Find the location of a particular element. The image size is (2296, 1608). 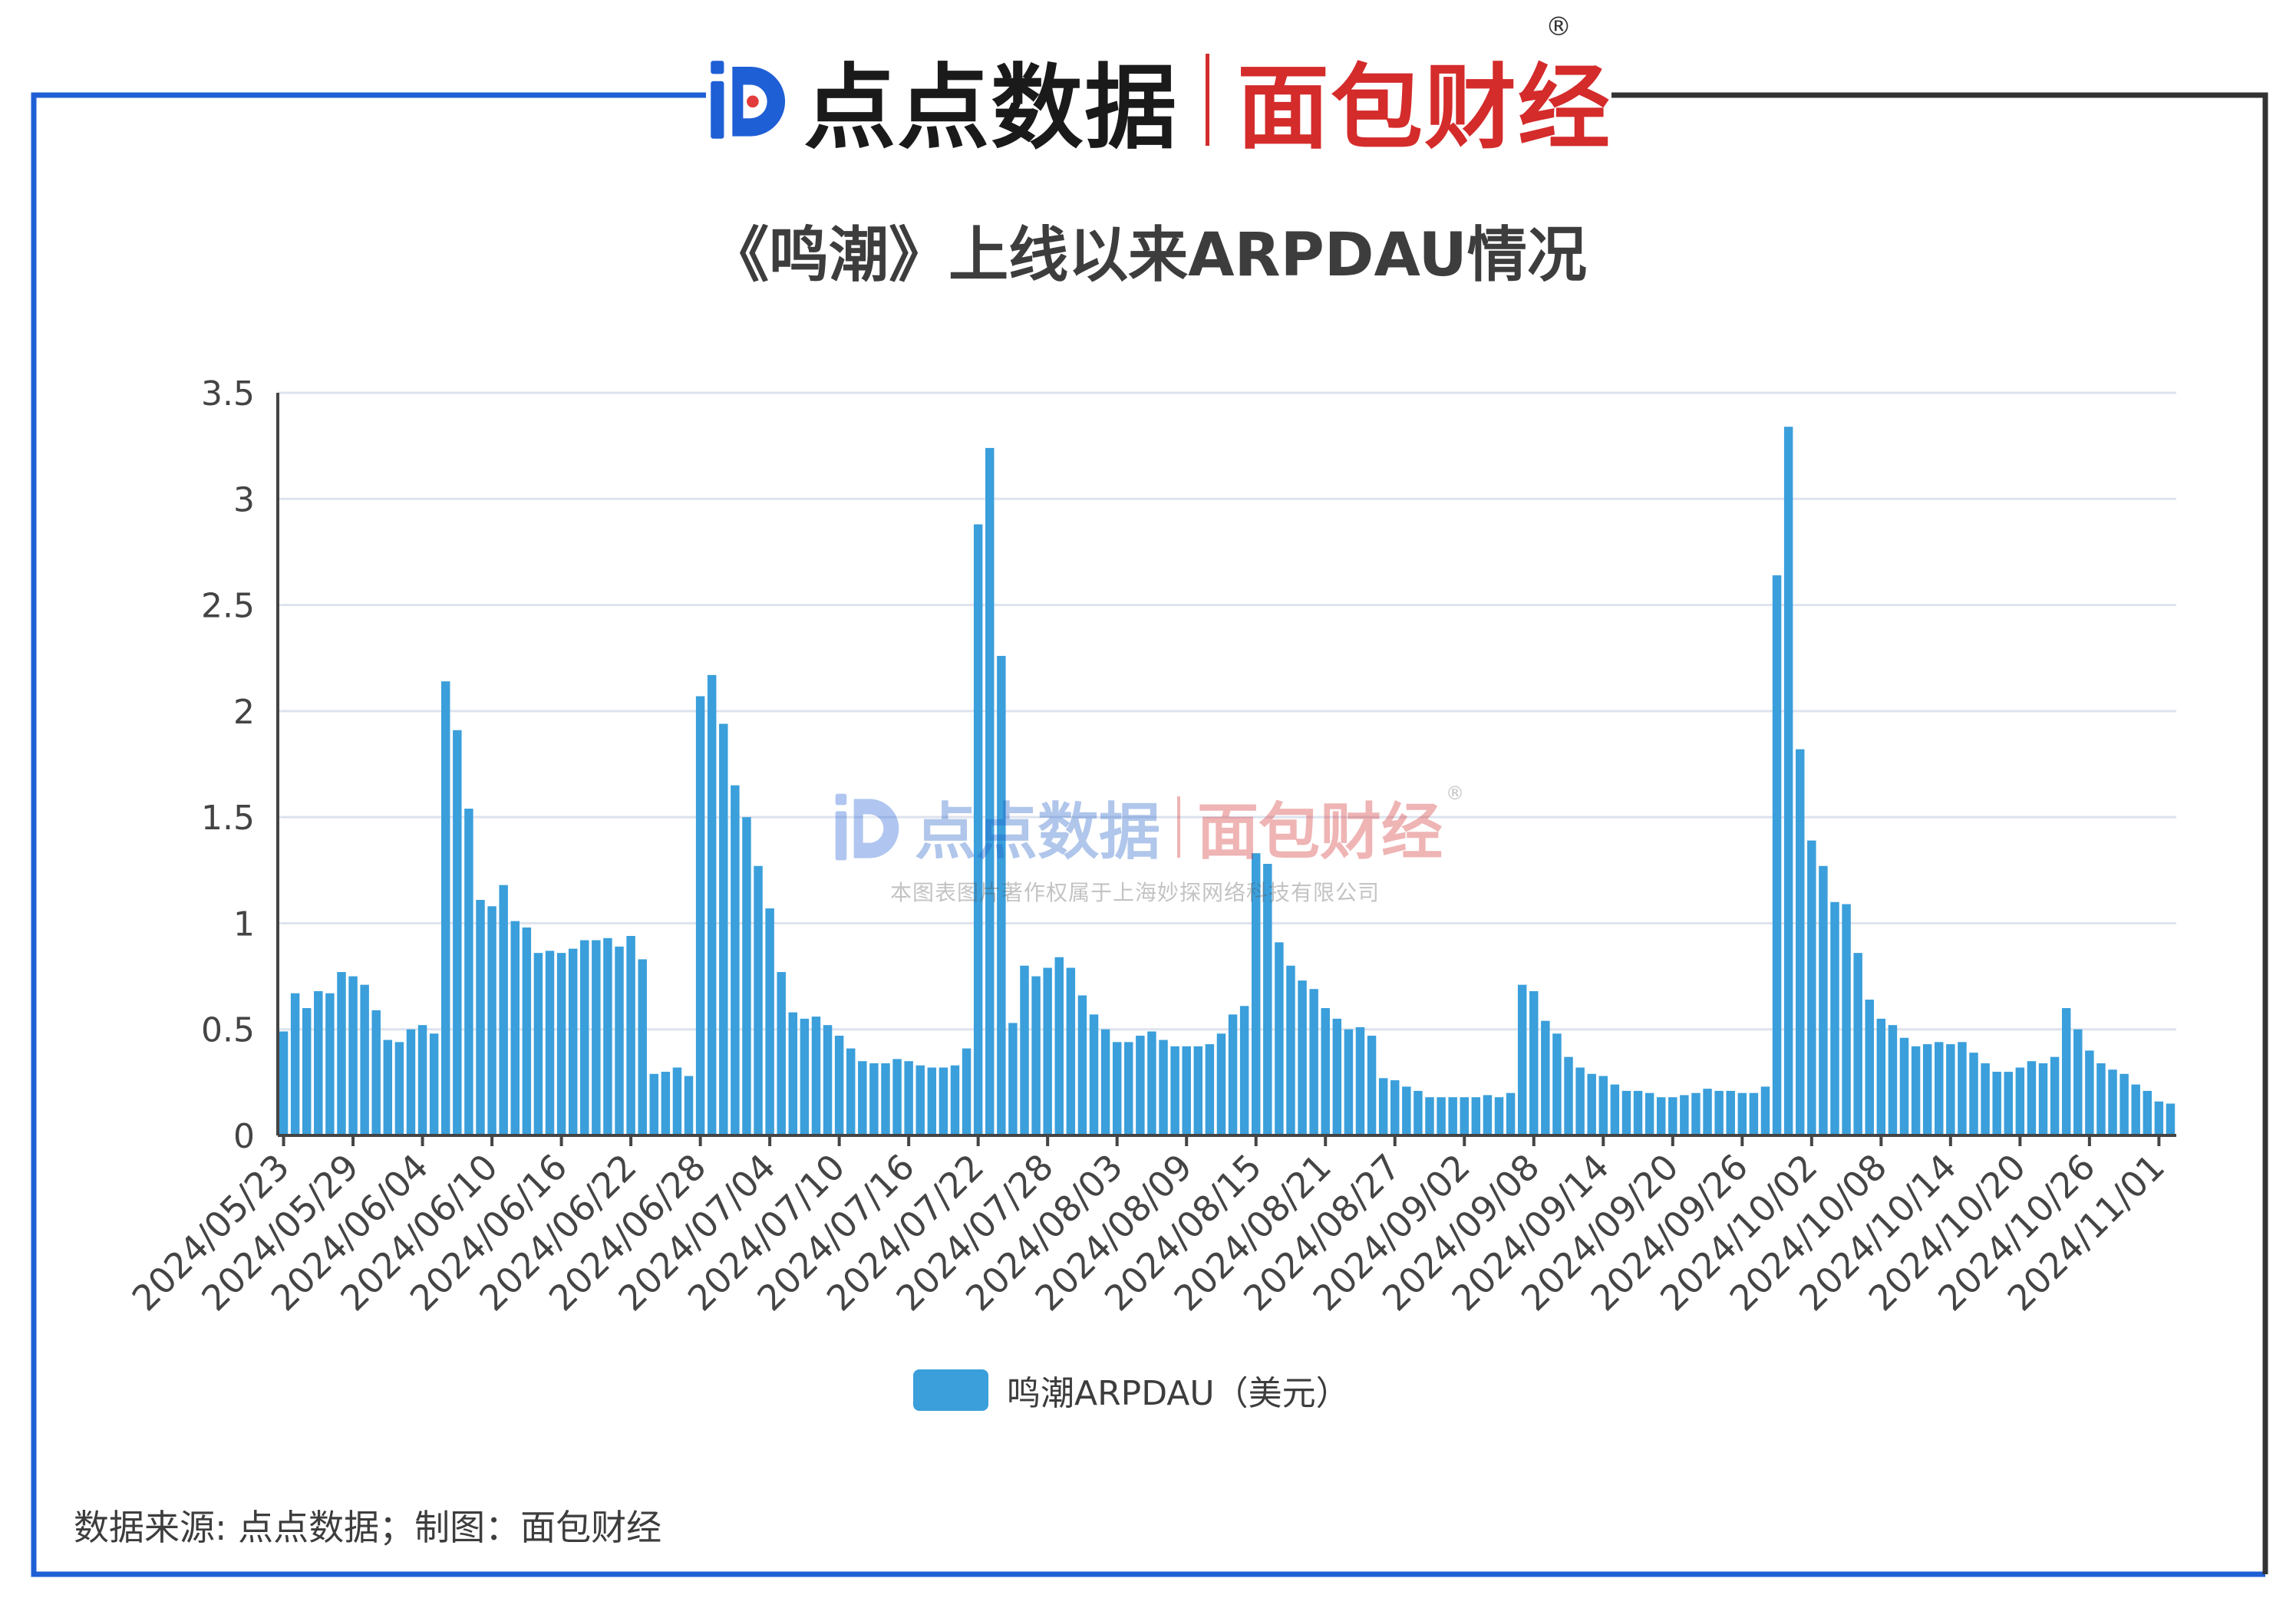

chart-title: 《鸣潮》上线以来ARPDAU情况 is located at coordinates (1148, 256).